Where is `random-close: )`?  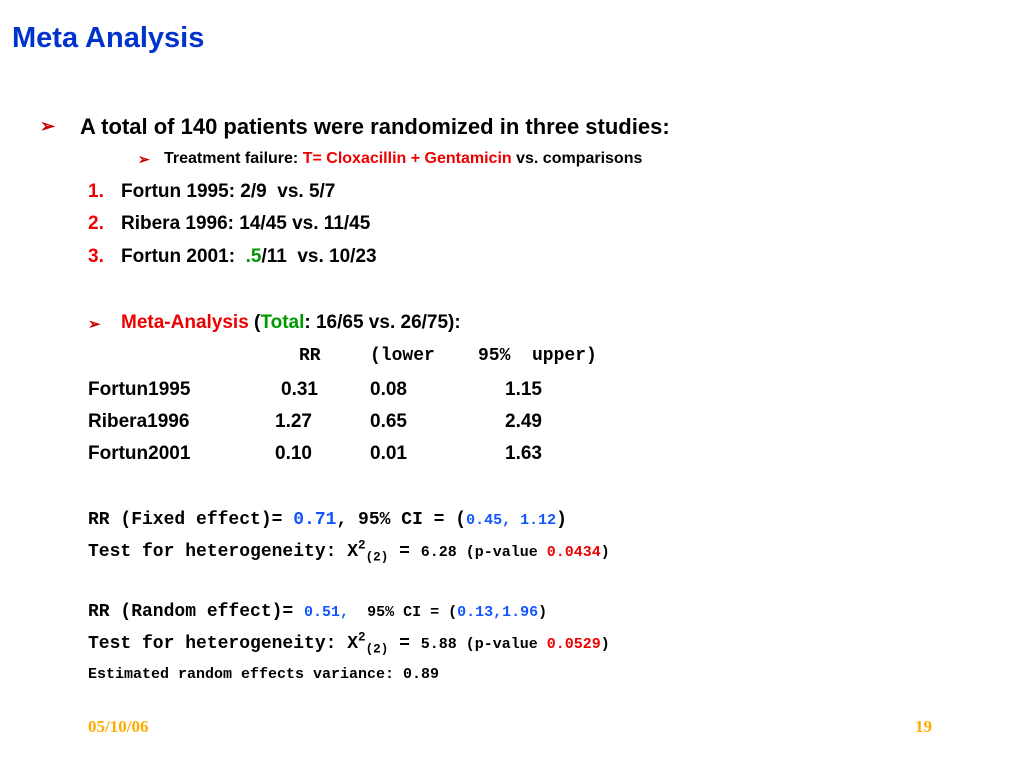 random-close: ) is located at coordinates (543, 612).